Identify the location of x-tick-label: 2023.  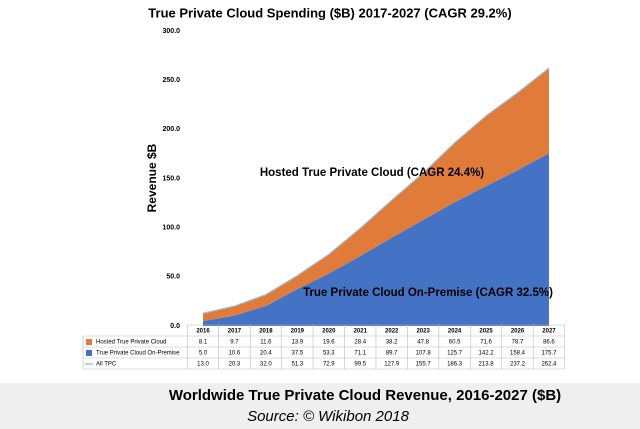
(423, 332).